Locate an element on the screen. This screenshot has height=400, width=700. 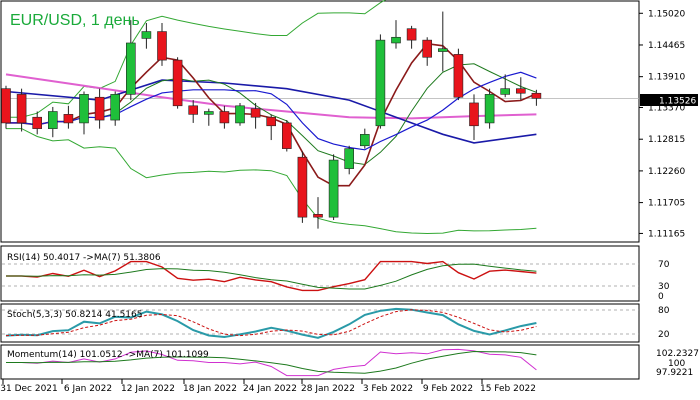
momentum-line is located at coordinates (271, 362).